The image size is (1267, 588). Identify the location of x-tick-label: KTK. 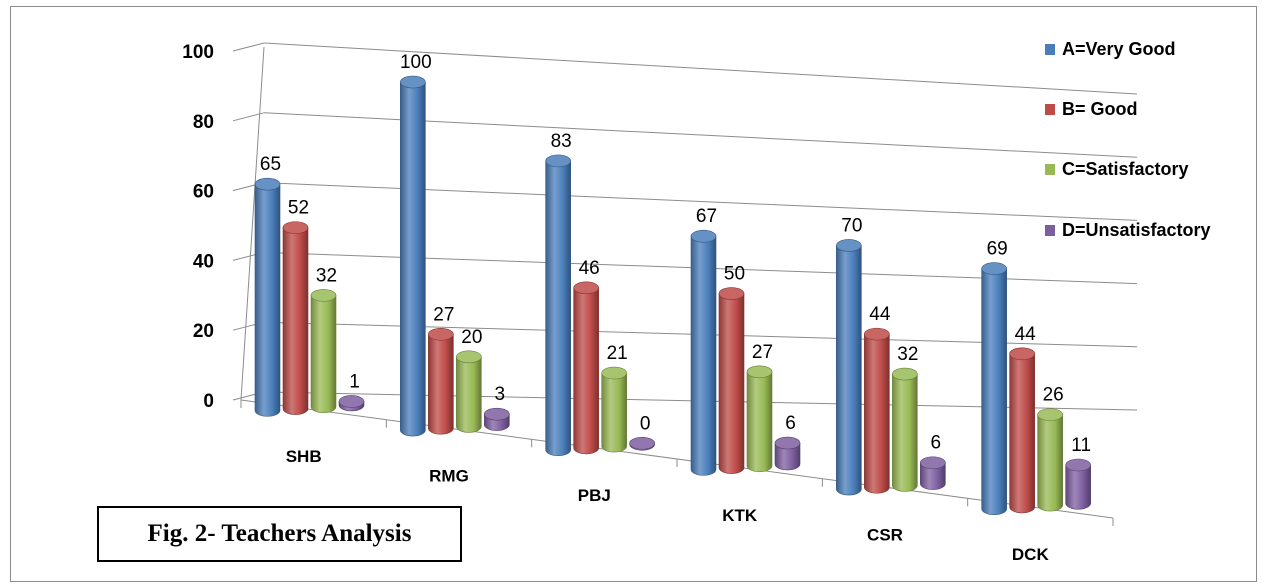
(740, 515).